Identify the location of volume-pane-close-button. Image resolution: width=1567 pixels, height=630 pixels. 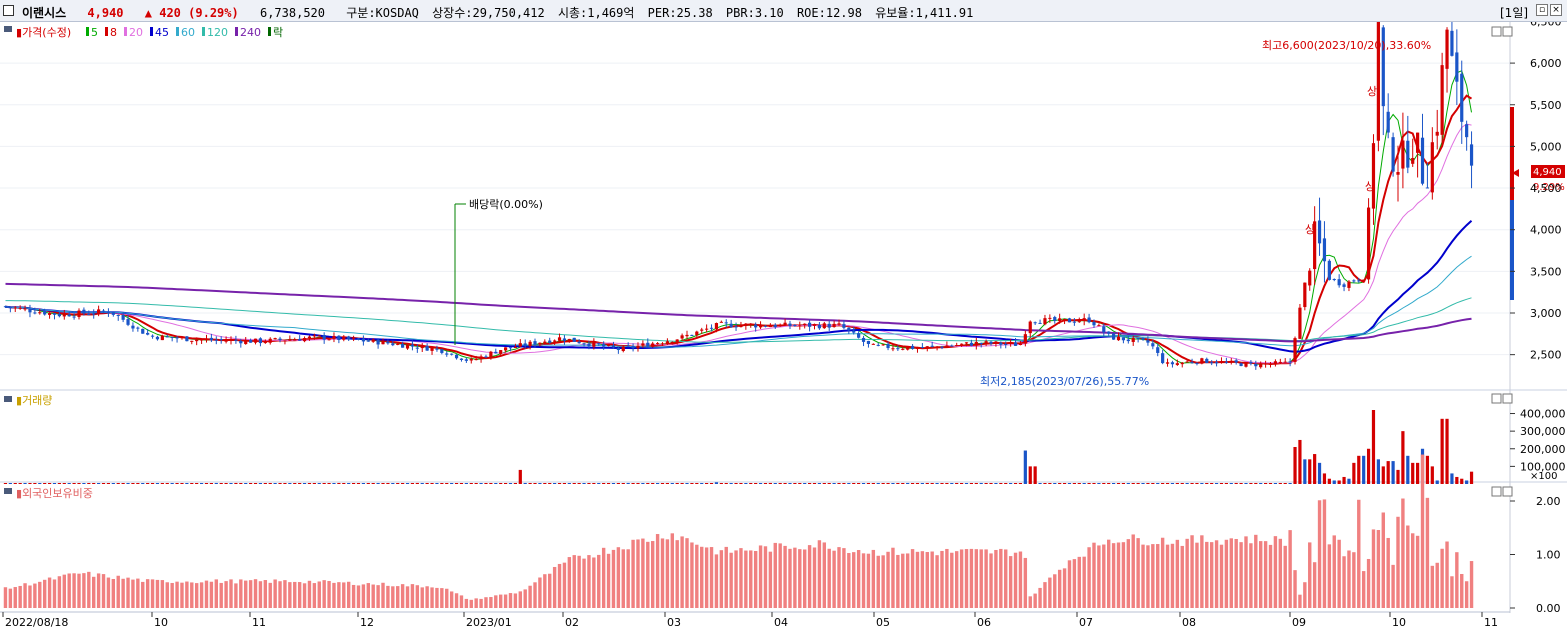
(1507, 398).